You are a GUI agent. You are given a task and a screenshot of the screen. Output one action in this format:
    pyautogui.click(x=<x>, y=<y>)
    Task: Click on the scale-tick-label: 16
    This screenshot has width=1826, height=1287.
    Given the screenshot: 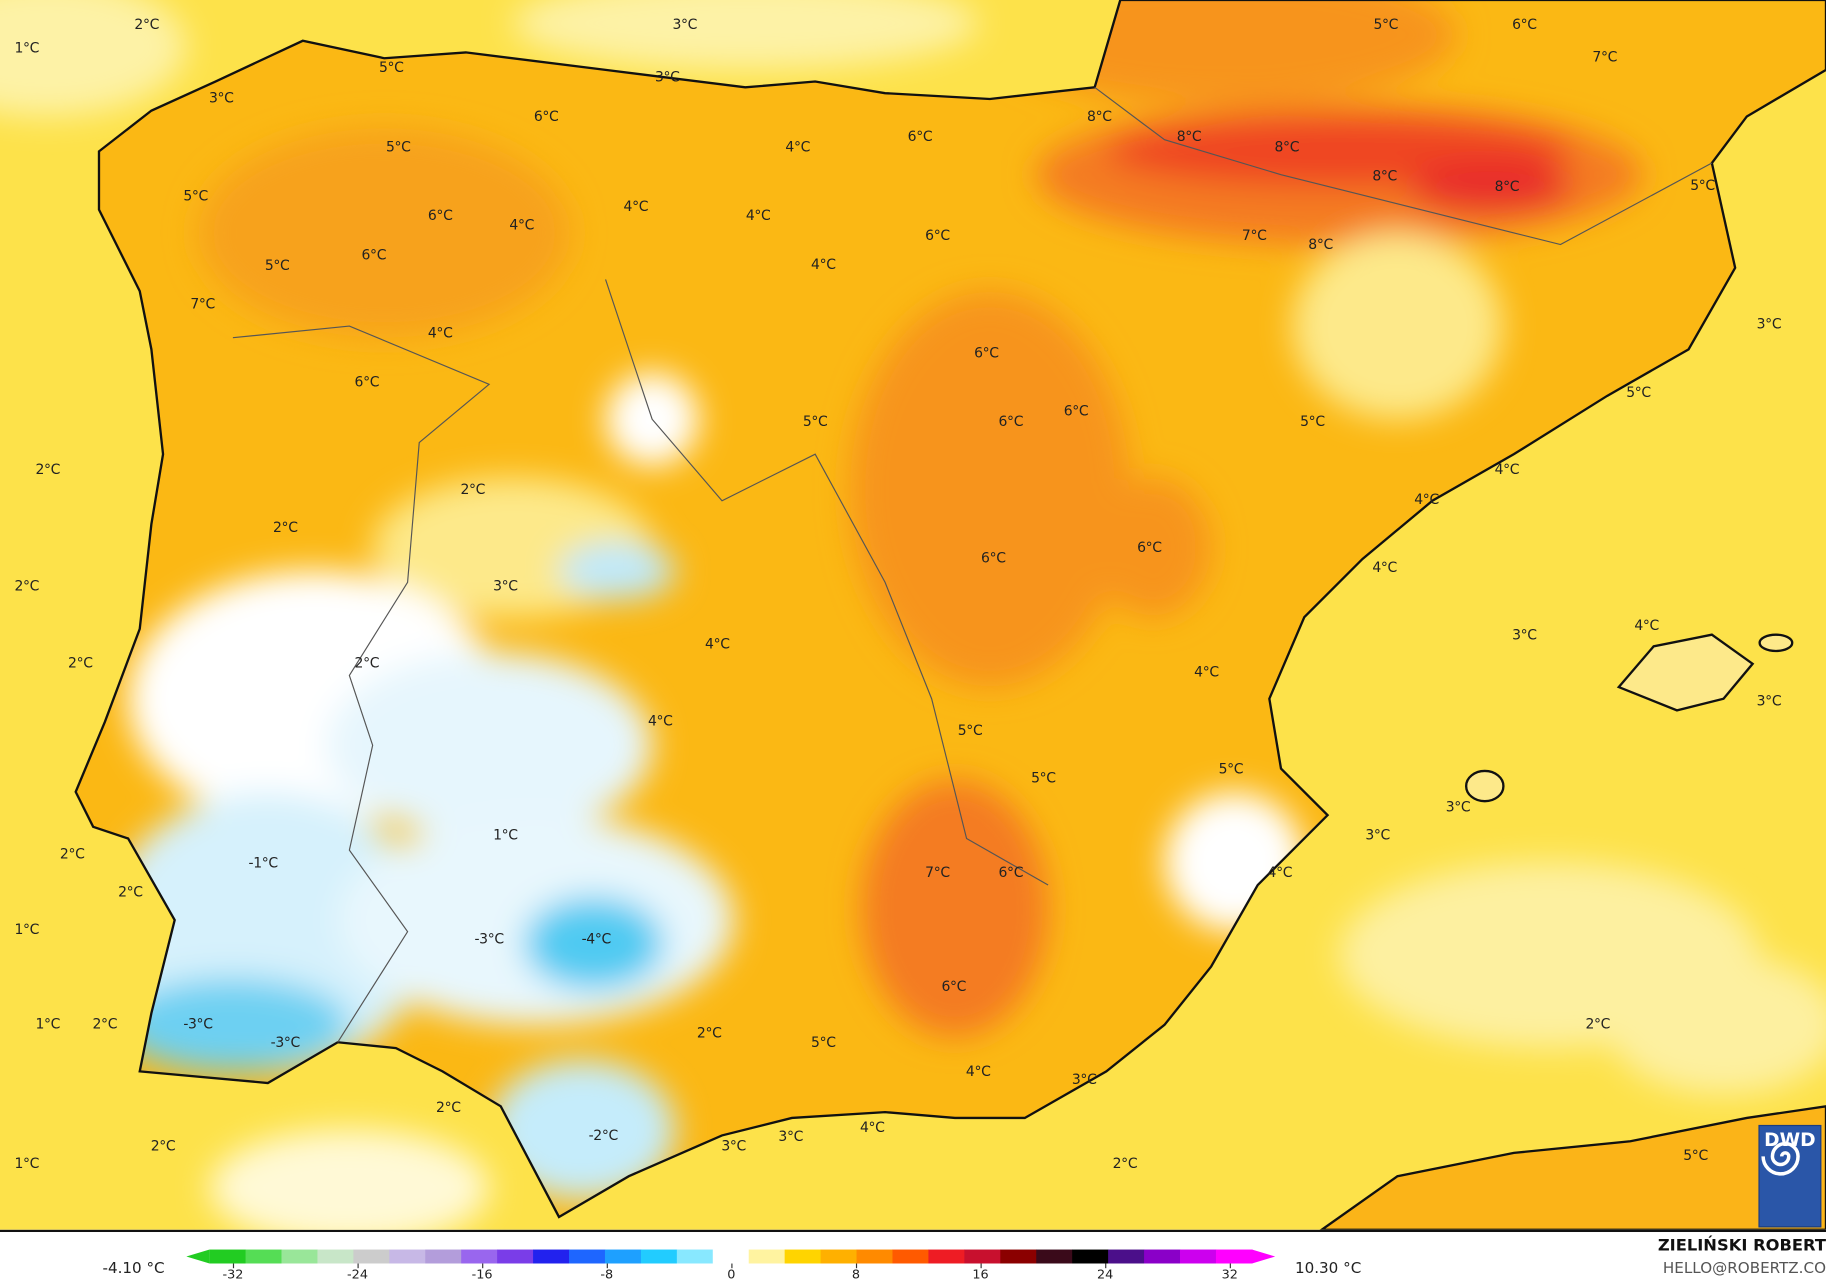 What is the action you would take?
    pyautogui.click(x=980, y=1275)
    